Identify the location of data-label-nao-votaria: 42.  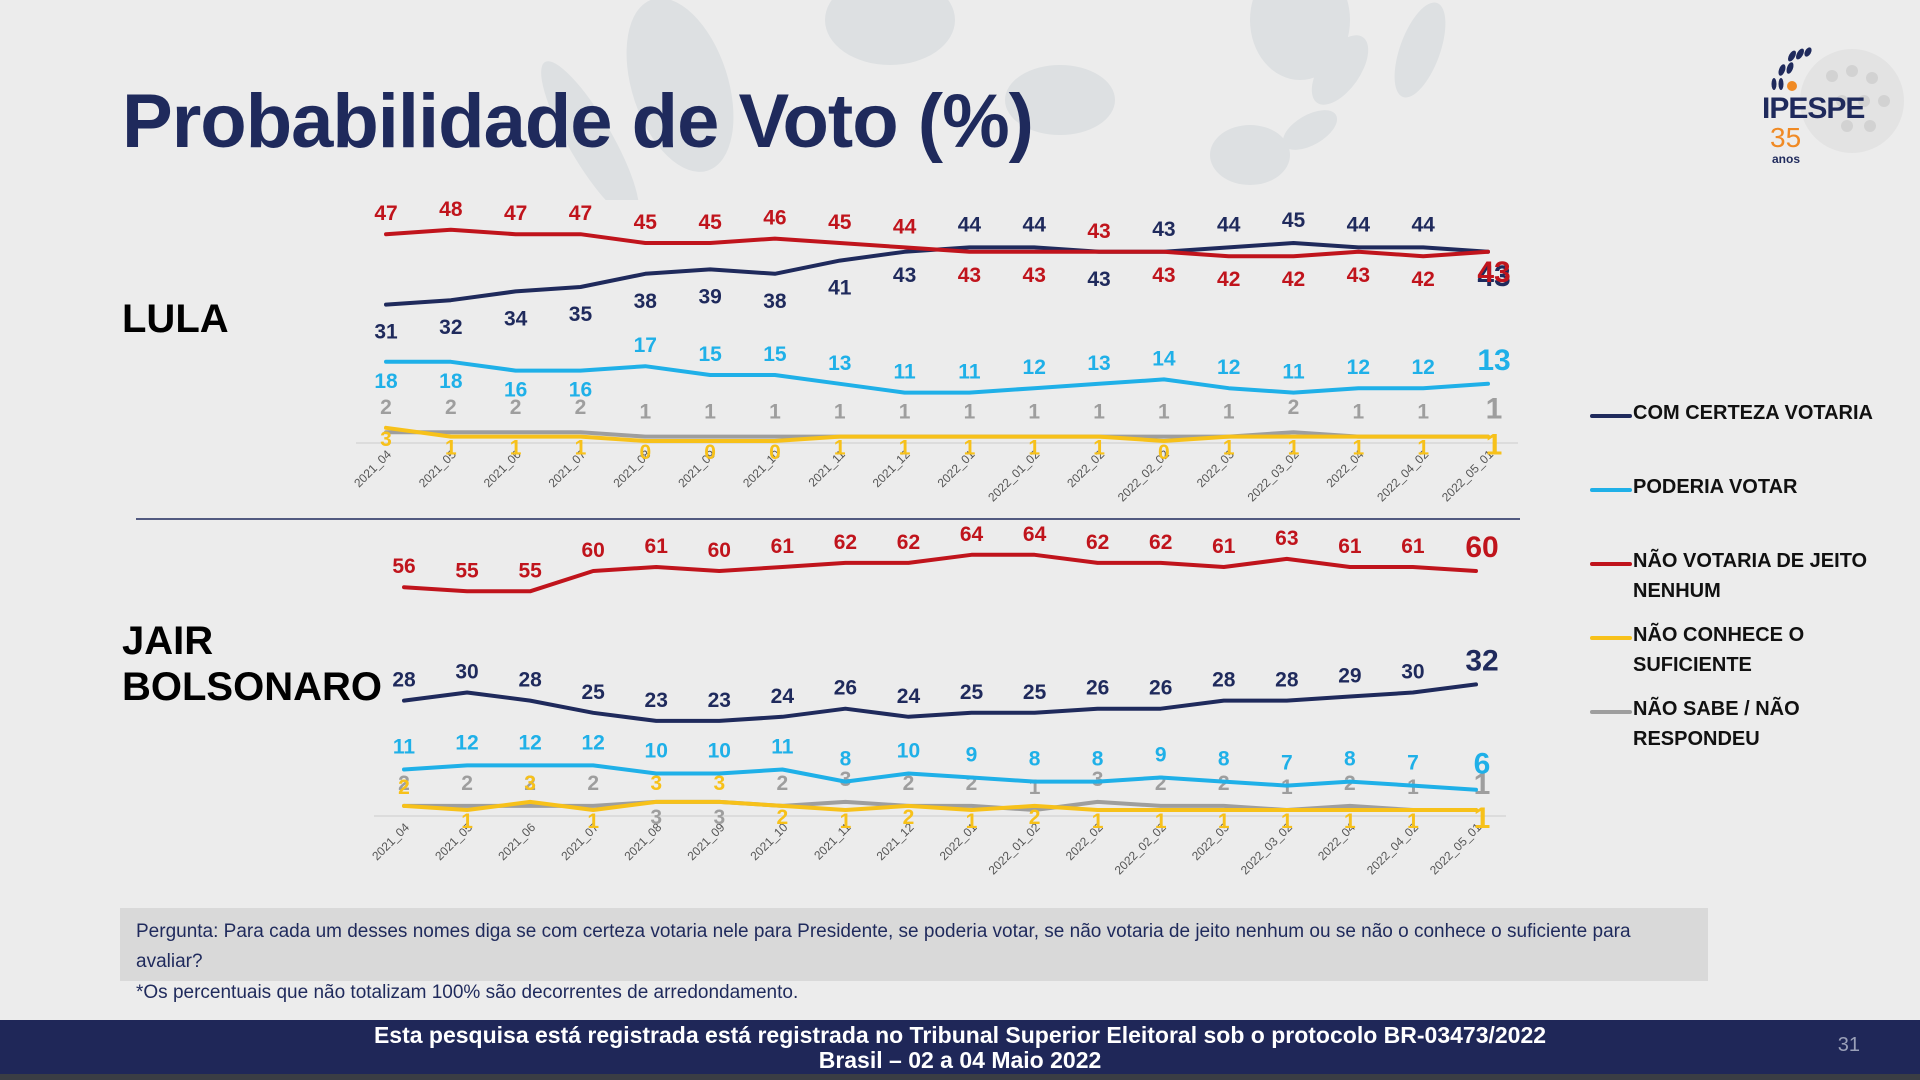
(1293, 279).